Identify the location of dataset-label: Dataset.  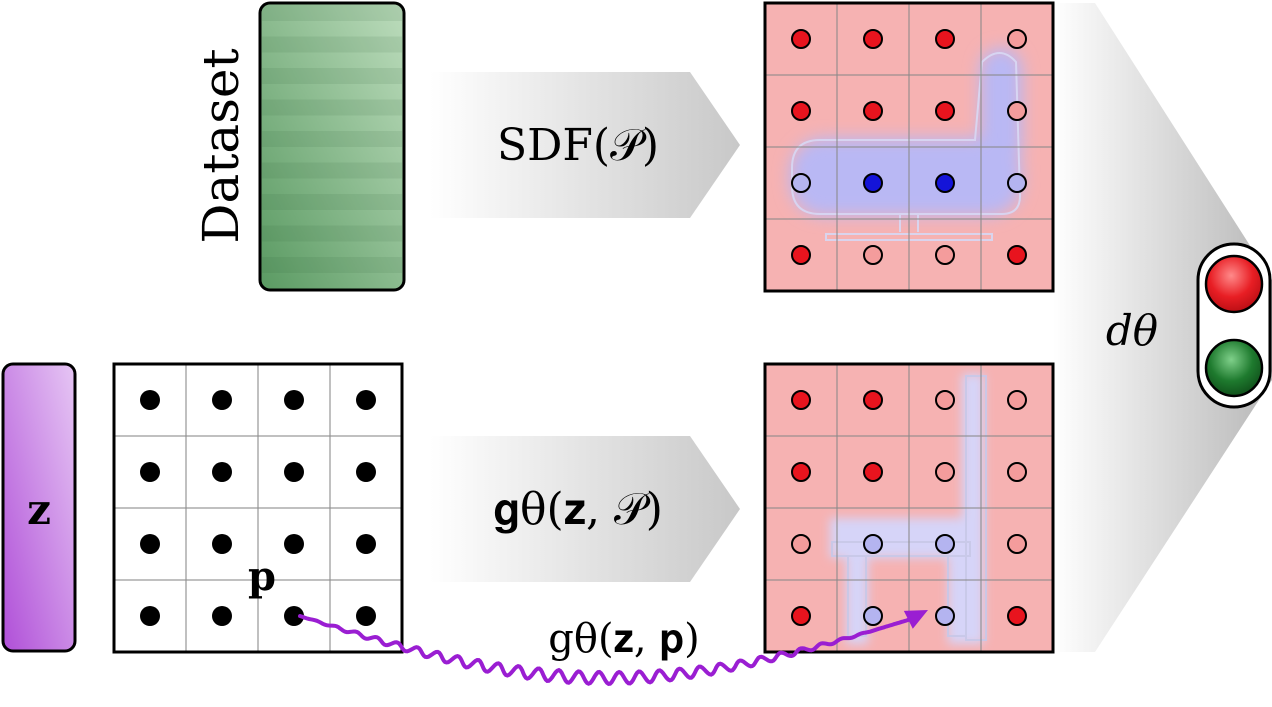
(221, 145).